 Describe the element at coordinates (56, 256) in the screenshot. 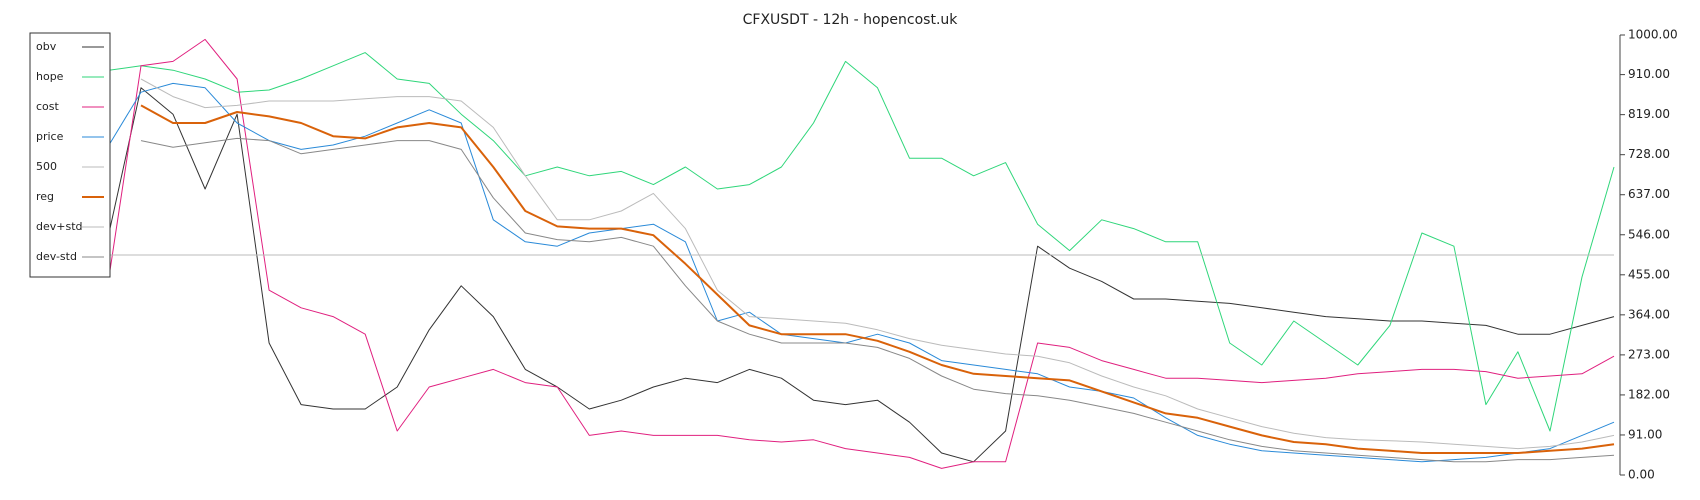

I see `legend-label: dev-std` at that location.